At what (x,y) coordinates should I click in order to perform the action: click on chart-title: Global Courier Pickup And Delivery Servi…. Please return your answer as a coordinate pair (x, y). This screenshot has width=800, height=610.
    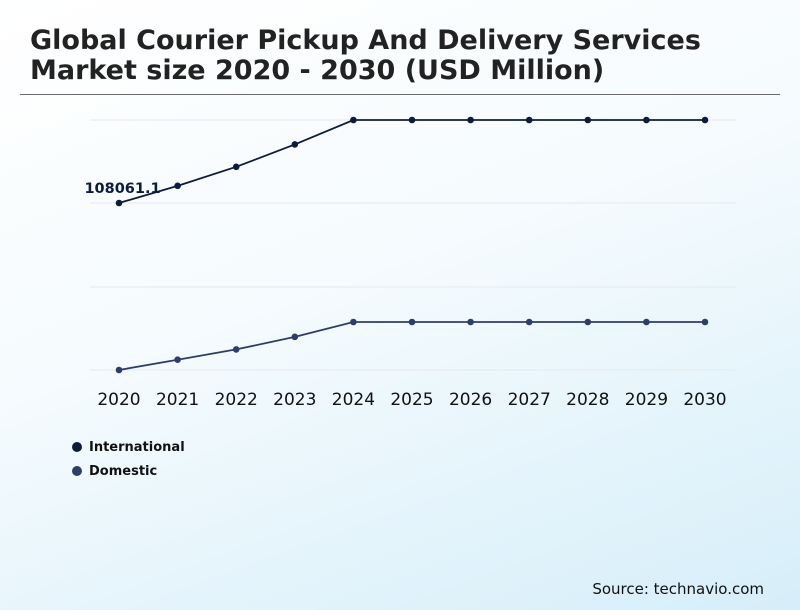
    Looking at the image, I should click on (365, 55).